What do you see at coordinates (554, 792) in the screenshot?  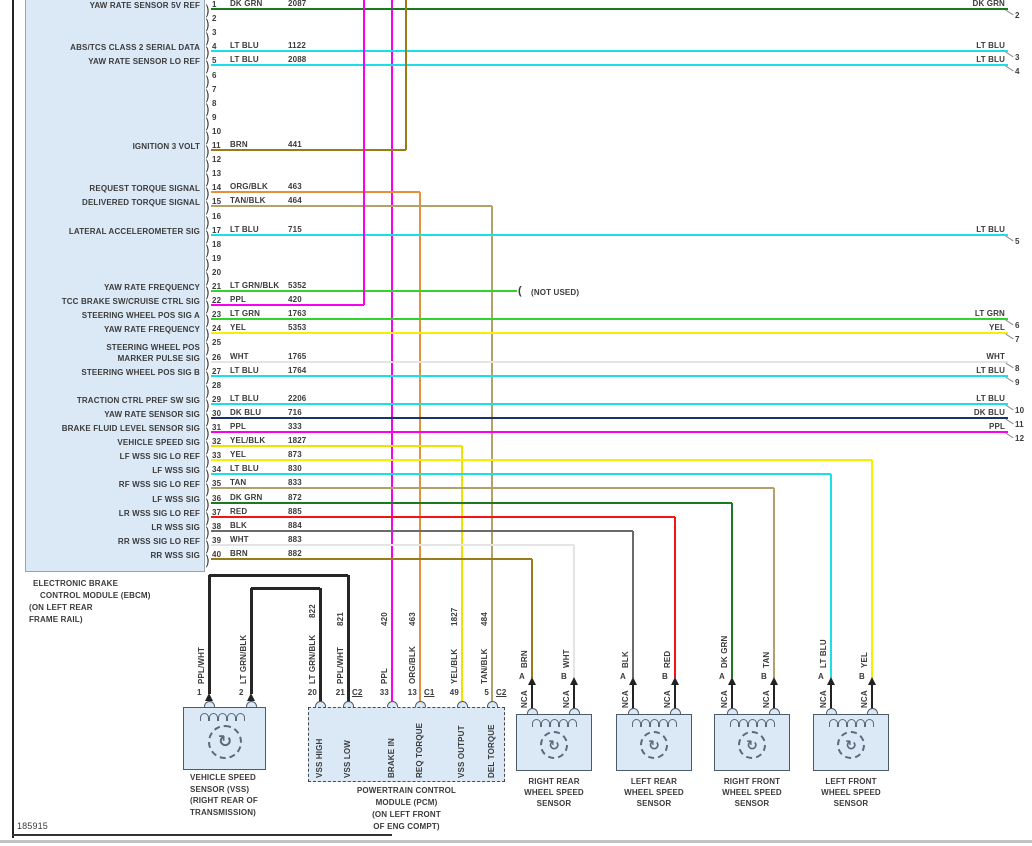 I see `wheel-sensor-name-line: WHEEL SPEED` at bounding box center [554, 792].